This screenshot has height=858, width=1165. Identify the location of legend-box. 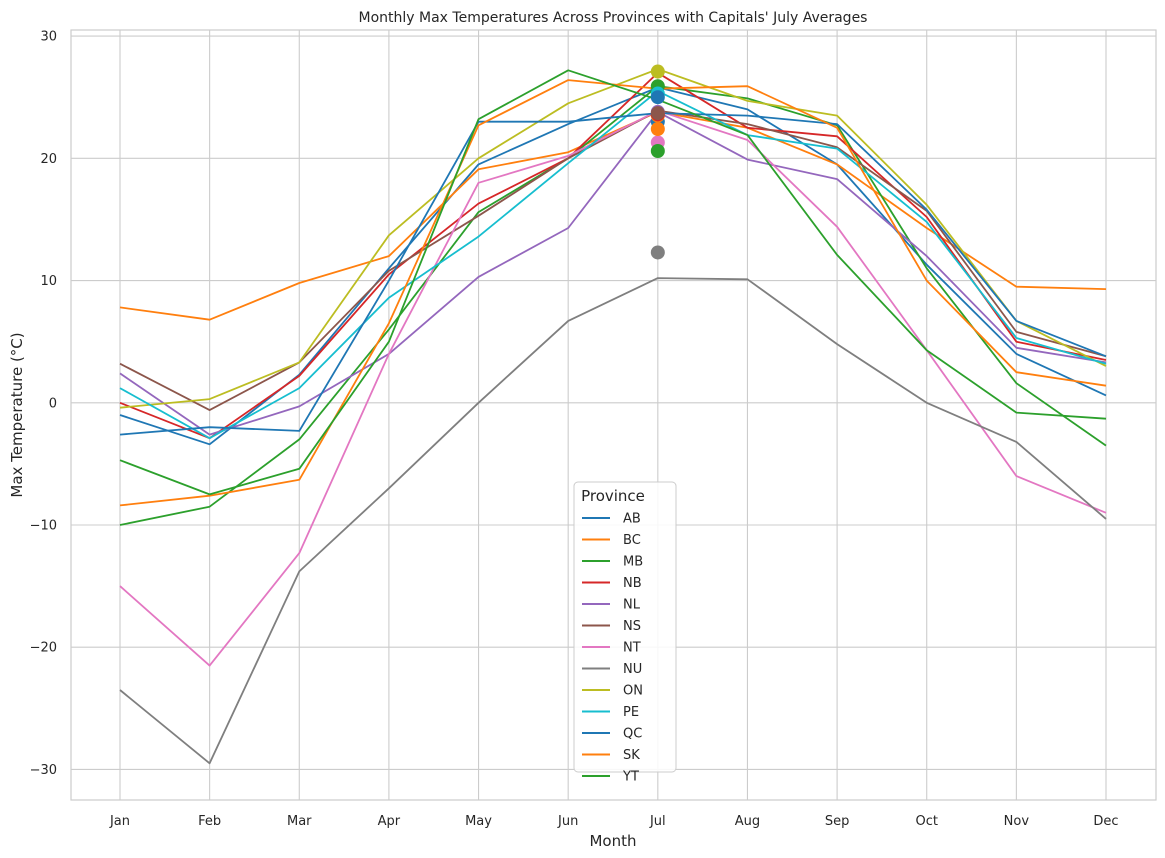
(625, 627).